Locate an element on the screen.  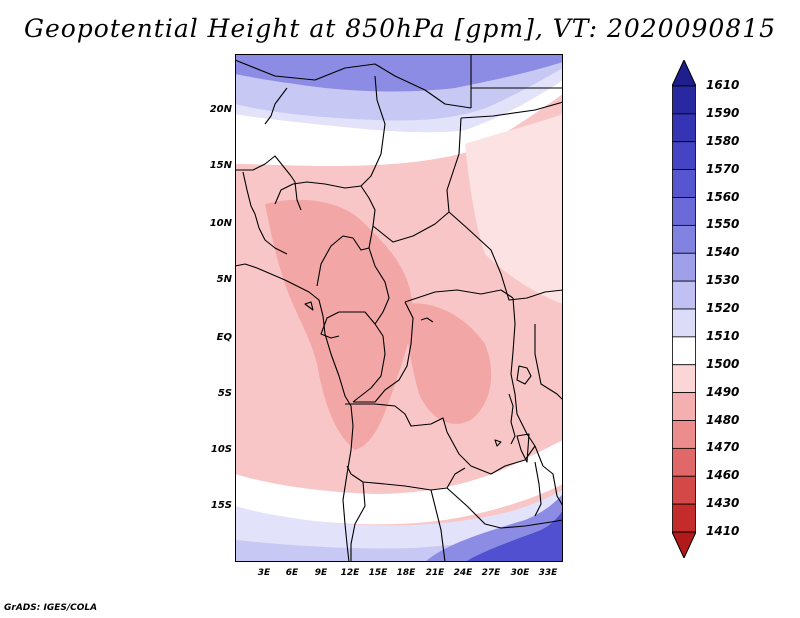
legend-label: 1470 is located at coordinates (723, 447).